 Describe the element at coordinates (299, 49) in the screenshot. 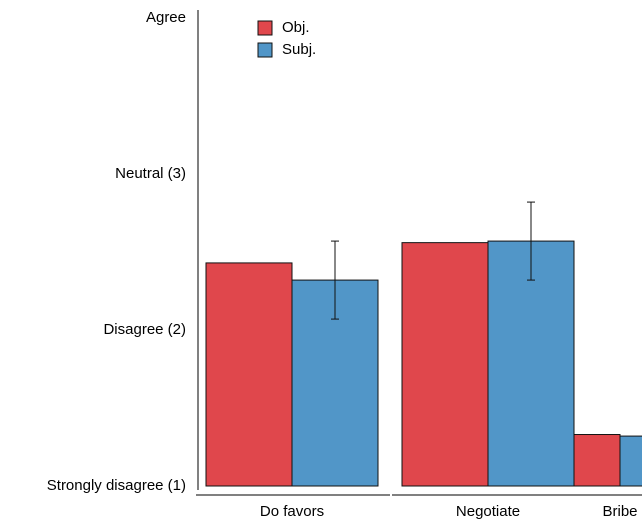

I see `legend-label: Subj.` at that location.